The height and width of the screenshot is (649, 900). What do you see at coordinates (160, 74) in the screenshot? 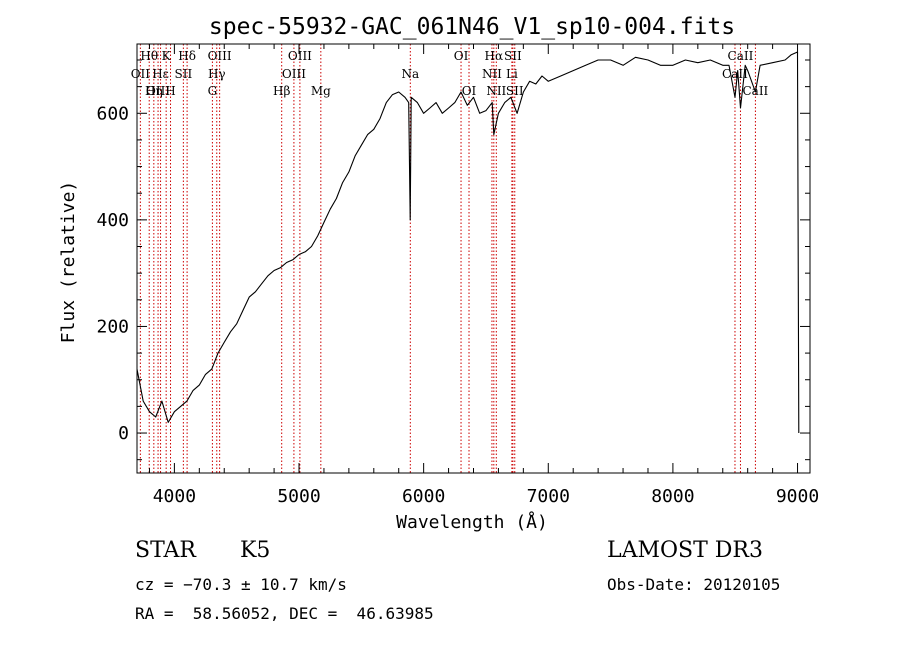
I see `spectral-line-label: Hε` at bounding box center [160, 74].